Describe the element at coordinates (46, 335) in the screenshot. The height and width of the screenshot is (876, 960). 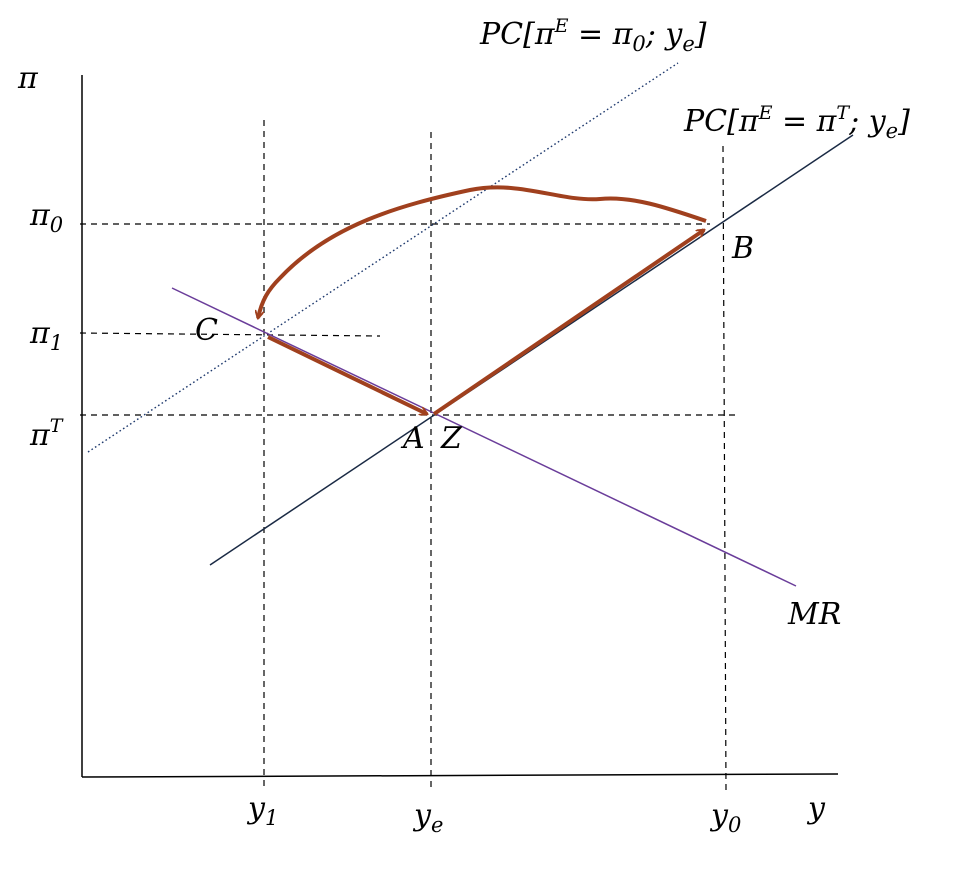
I see `pi1-label: π1` at that location.